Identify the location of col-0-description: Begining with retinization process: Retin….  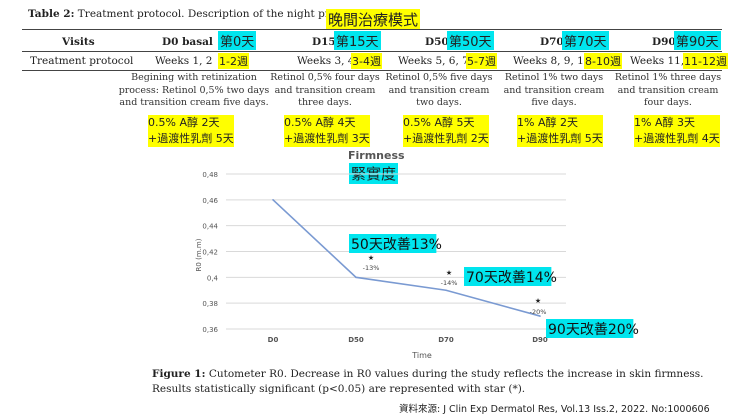
(194, 90).